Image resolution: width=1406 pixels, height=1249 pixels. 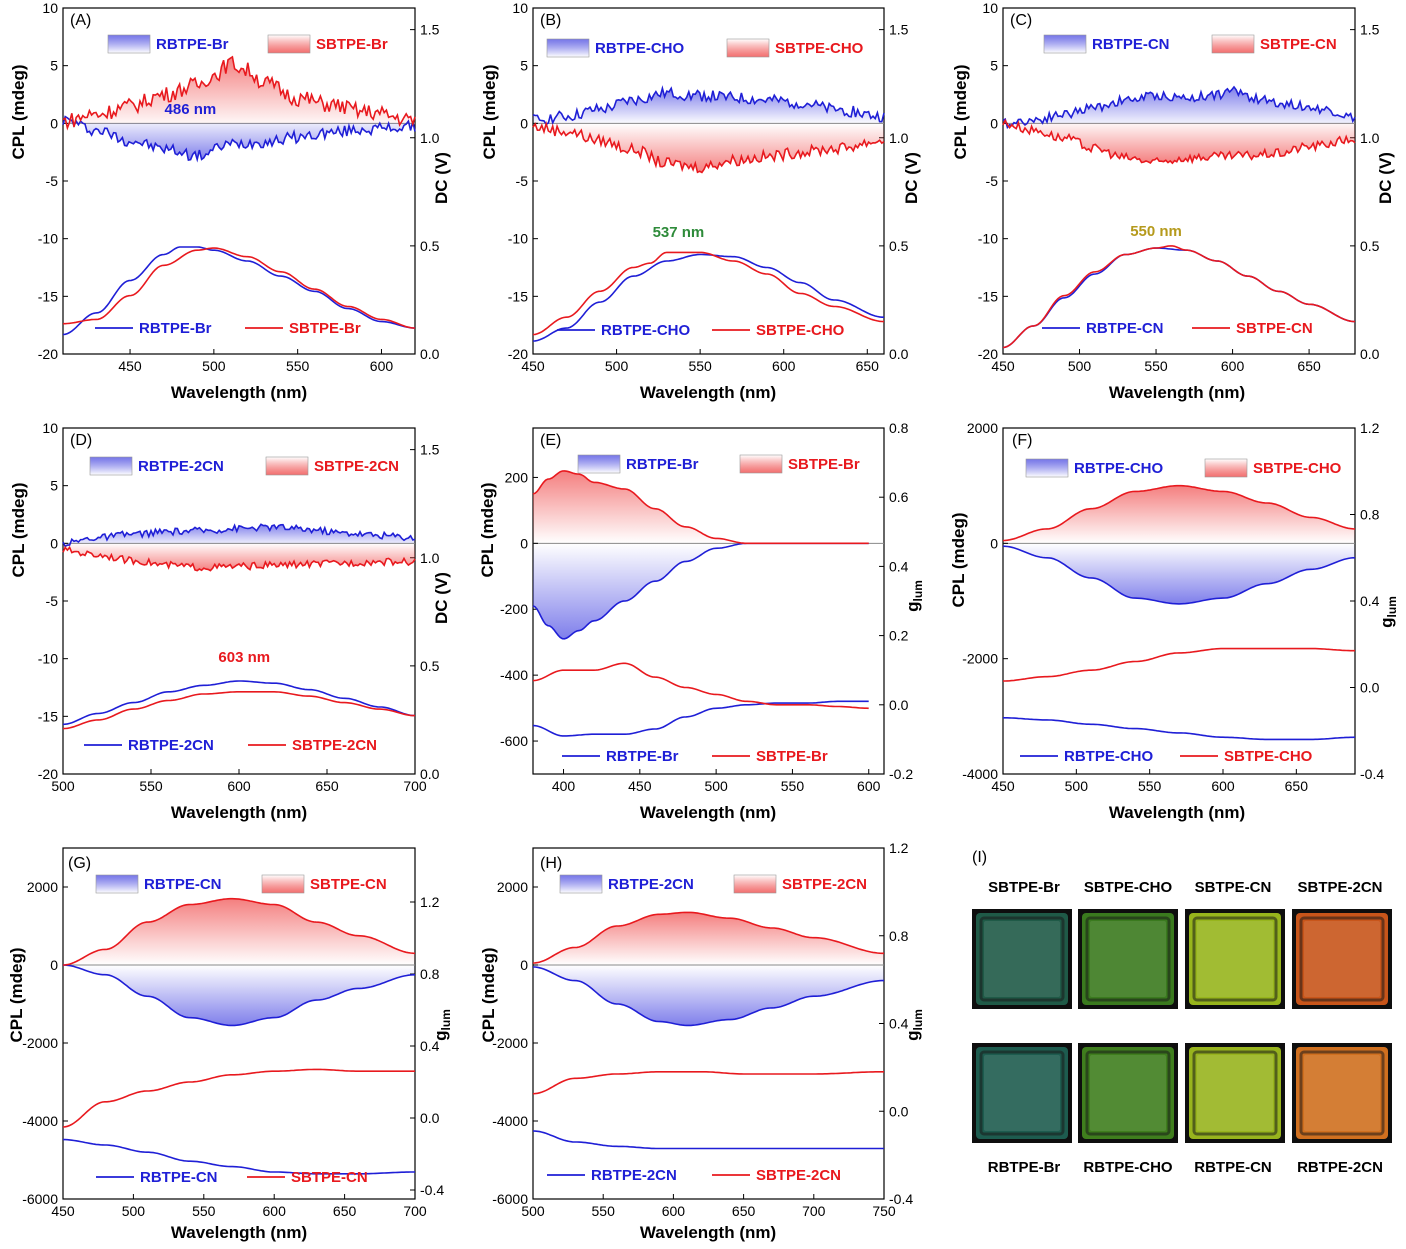 I want to click on cpl-legend-label: SBTPE-Br, so click(x=824, y=464).